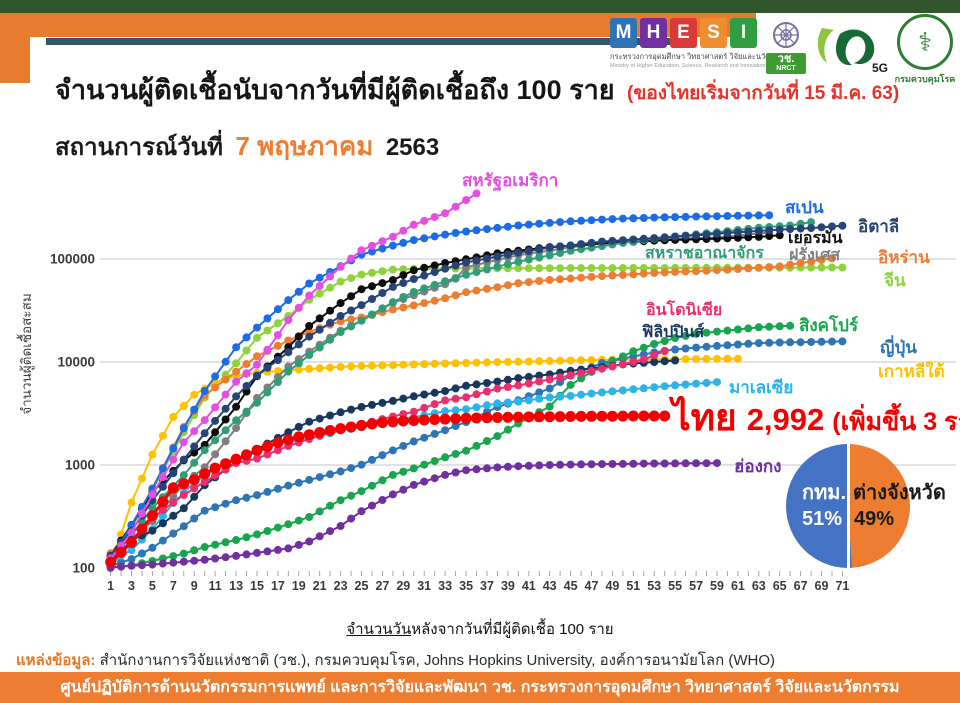  I want to click on pie-divider-line, so click(848, 506).